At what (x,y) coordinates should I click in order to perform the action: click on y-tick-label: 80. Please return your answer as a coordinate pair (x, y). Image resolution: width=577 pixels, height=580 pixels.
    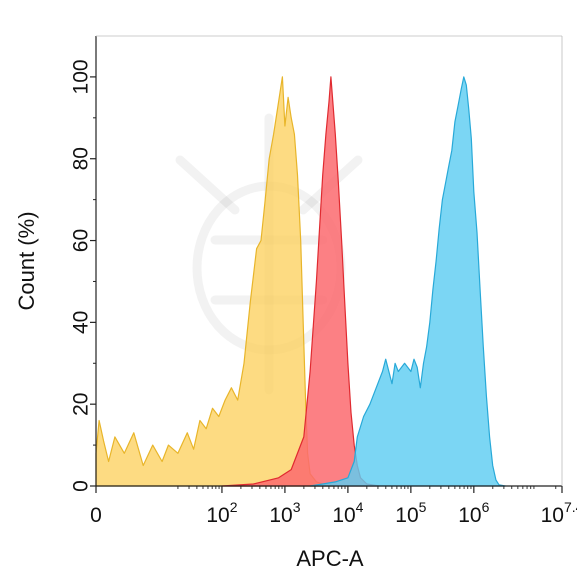
    Looking at the image, I should click on (81, 158).